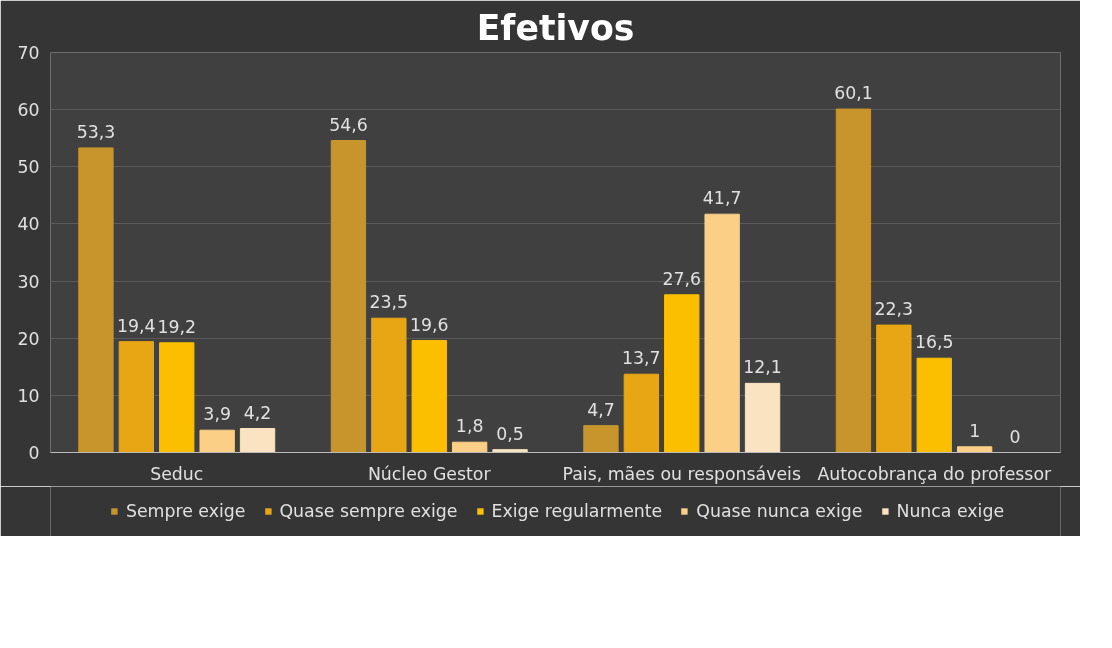 Image resolution: width=1112 pixels, height=648 pixels. I want to click on legend-label: Quase nunca exige, so click(779, 511).